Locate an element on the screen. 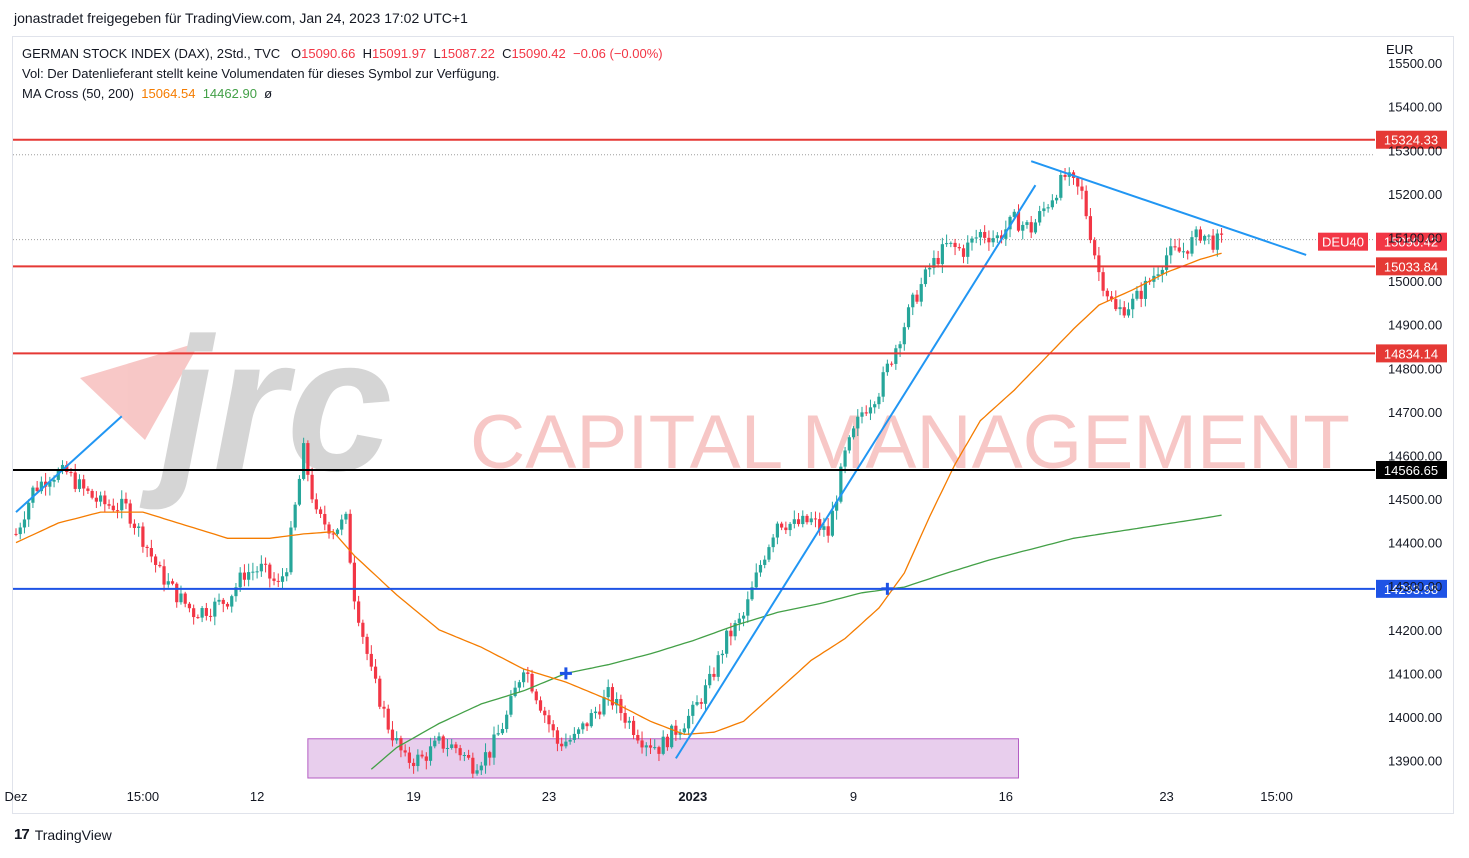  grid is located at coordinates (694, 197).